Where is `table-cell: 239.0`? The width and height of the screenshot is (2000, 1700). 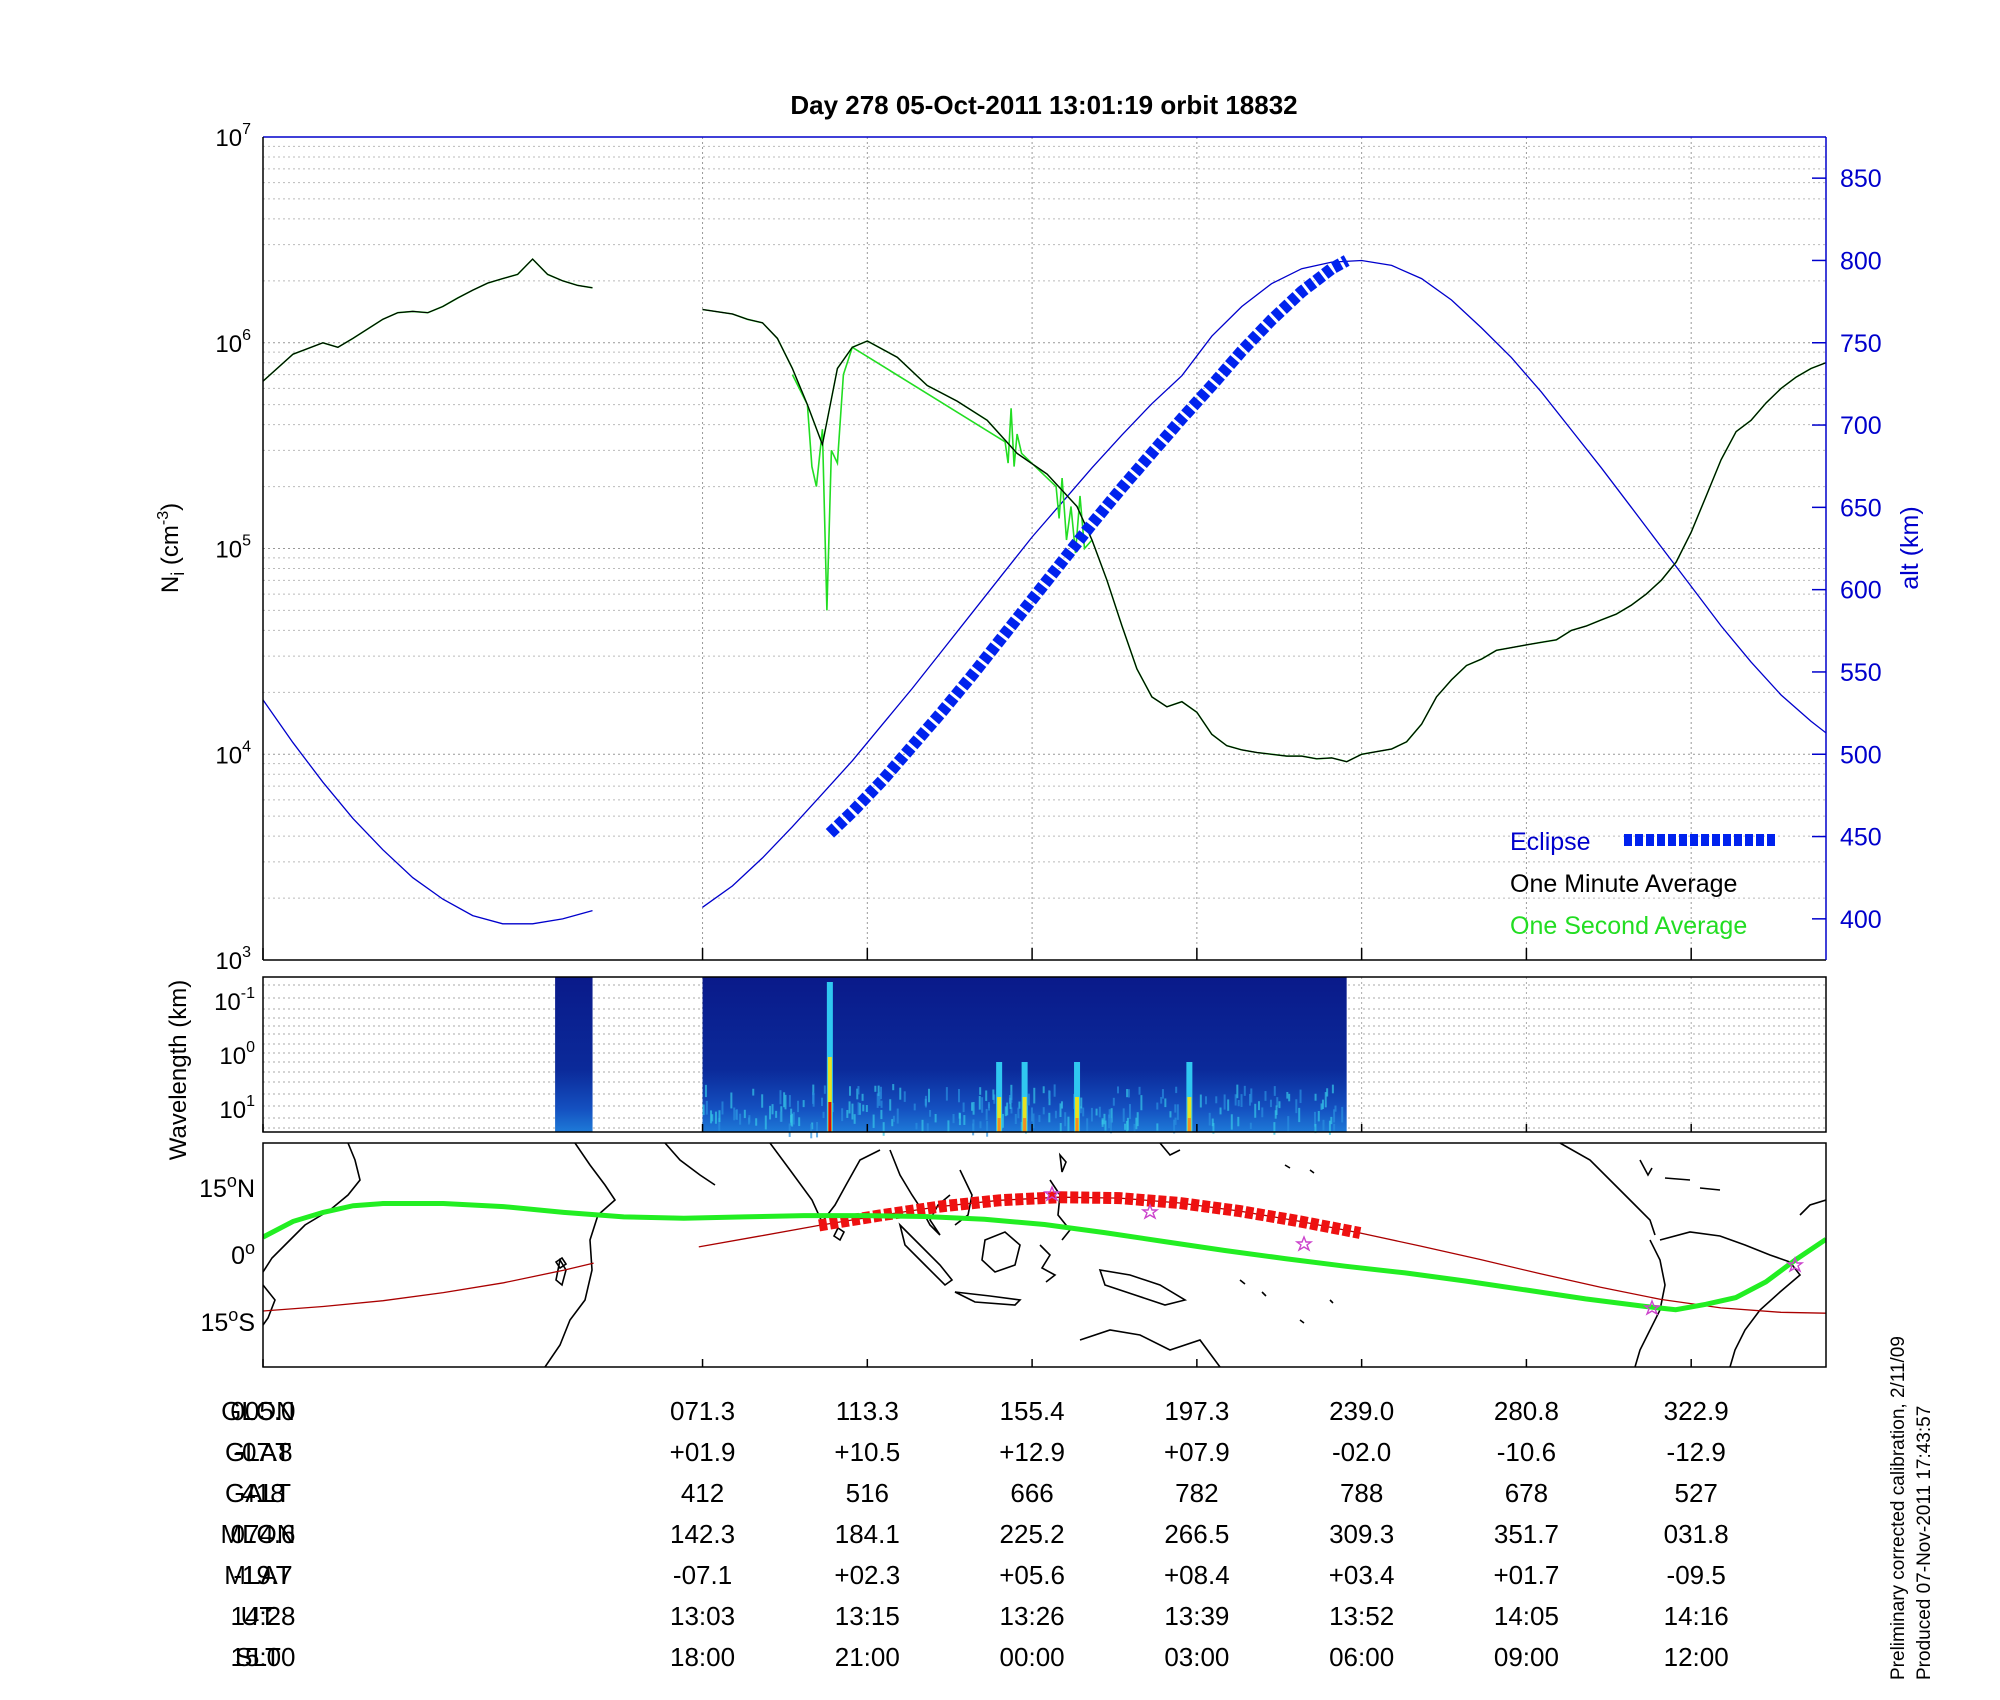 table-cell: 239.0 is located at coordinates (1361, 1411).